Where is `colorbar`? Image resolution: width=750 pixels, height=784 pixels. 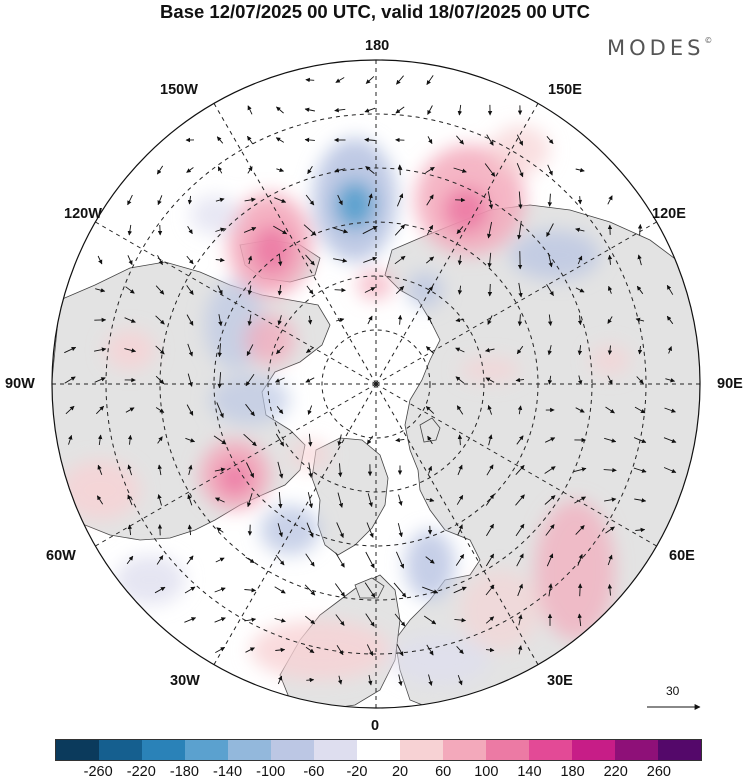 colorbar is located at coordinates (378, 750).